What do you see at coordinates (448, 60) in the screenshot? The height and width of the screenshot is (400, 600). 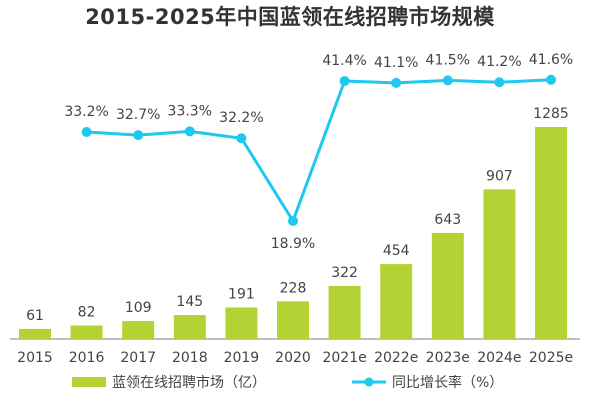 I see `growth-value-label: 41.5%` at bounding box center [448, 60].